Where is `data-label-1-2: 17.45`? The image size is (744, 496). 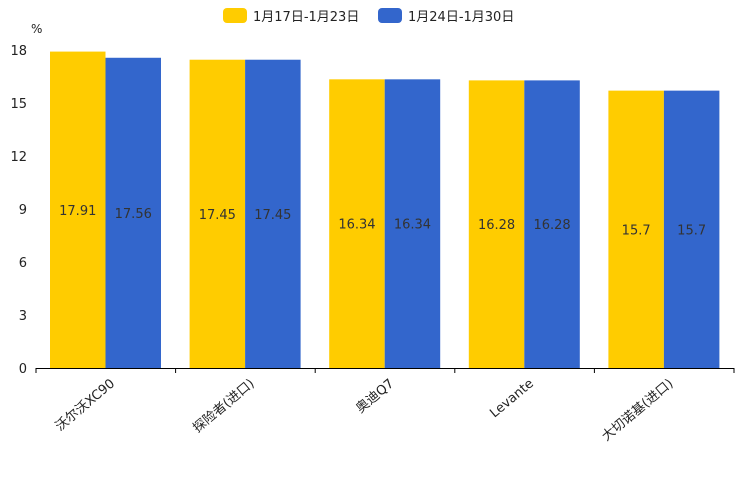
data-label-1-2: 17.45 is located at coordinates (217, 215).